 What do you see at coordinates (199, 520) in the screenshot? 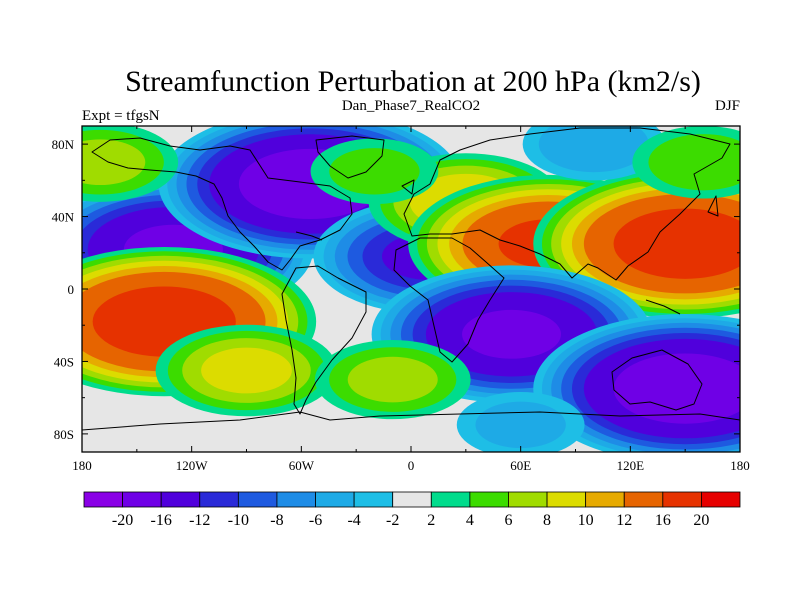
I see `colorbar-label-2: -12` at bounding box center [199, 520].